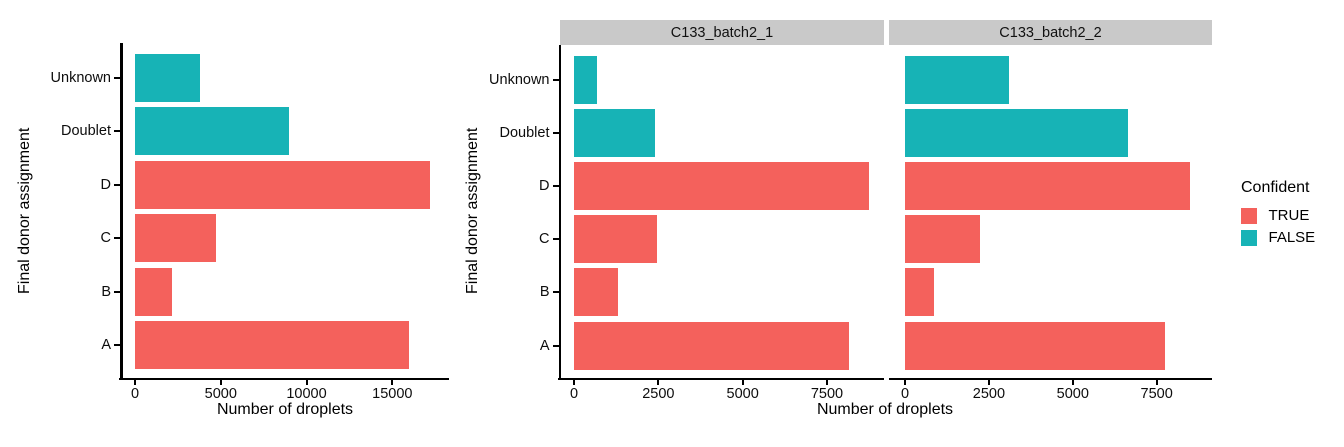 This screenshot has width=1344, height=447. I want to click on facet-strip-2-label: C133_batch2_2, so click(1050, 32).